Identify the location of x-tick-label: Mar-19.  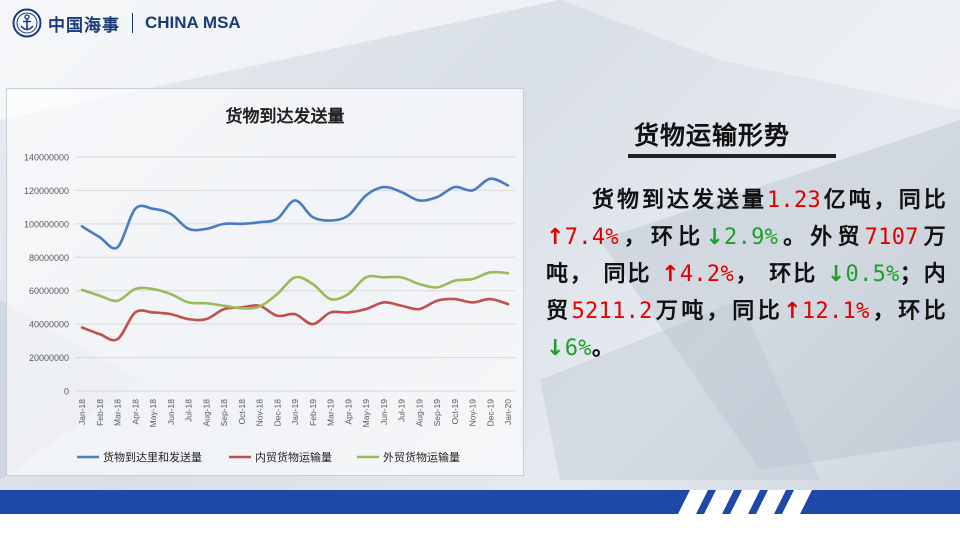
(331, 412).